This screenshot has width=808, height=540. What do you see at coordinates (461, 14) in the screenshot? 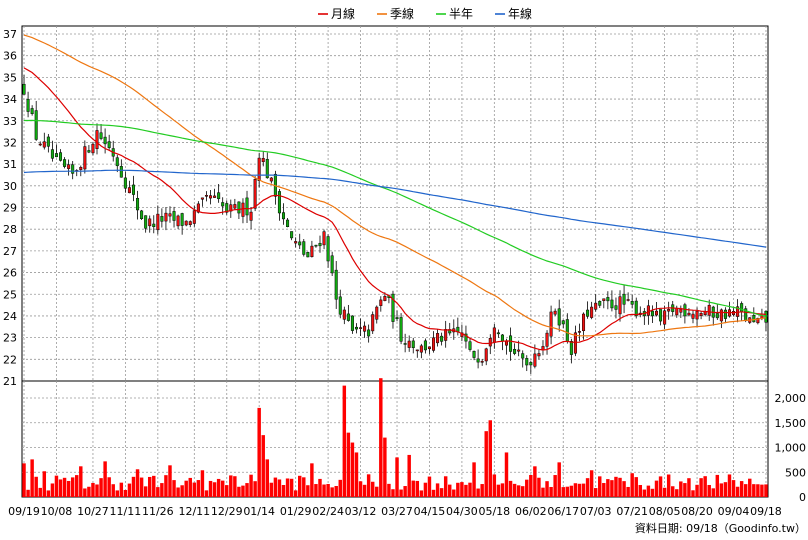
I see `legend-label: 半年` at bounding box center [461, 14].